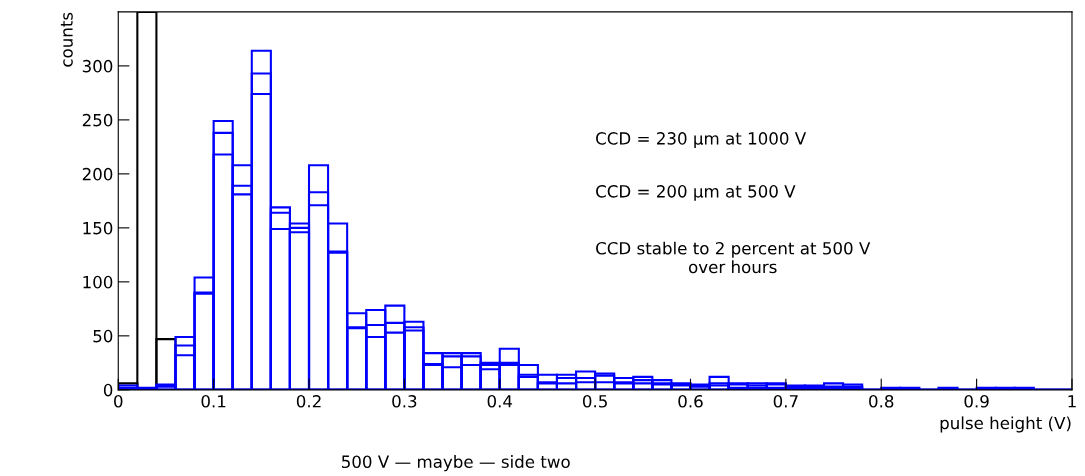  What do you see at coordinates (1005, 424) in the screenshot?
I see `x-axis-title: pulse height (V)` at bounding box center [1005, 424].